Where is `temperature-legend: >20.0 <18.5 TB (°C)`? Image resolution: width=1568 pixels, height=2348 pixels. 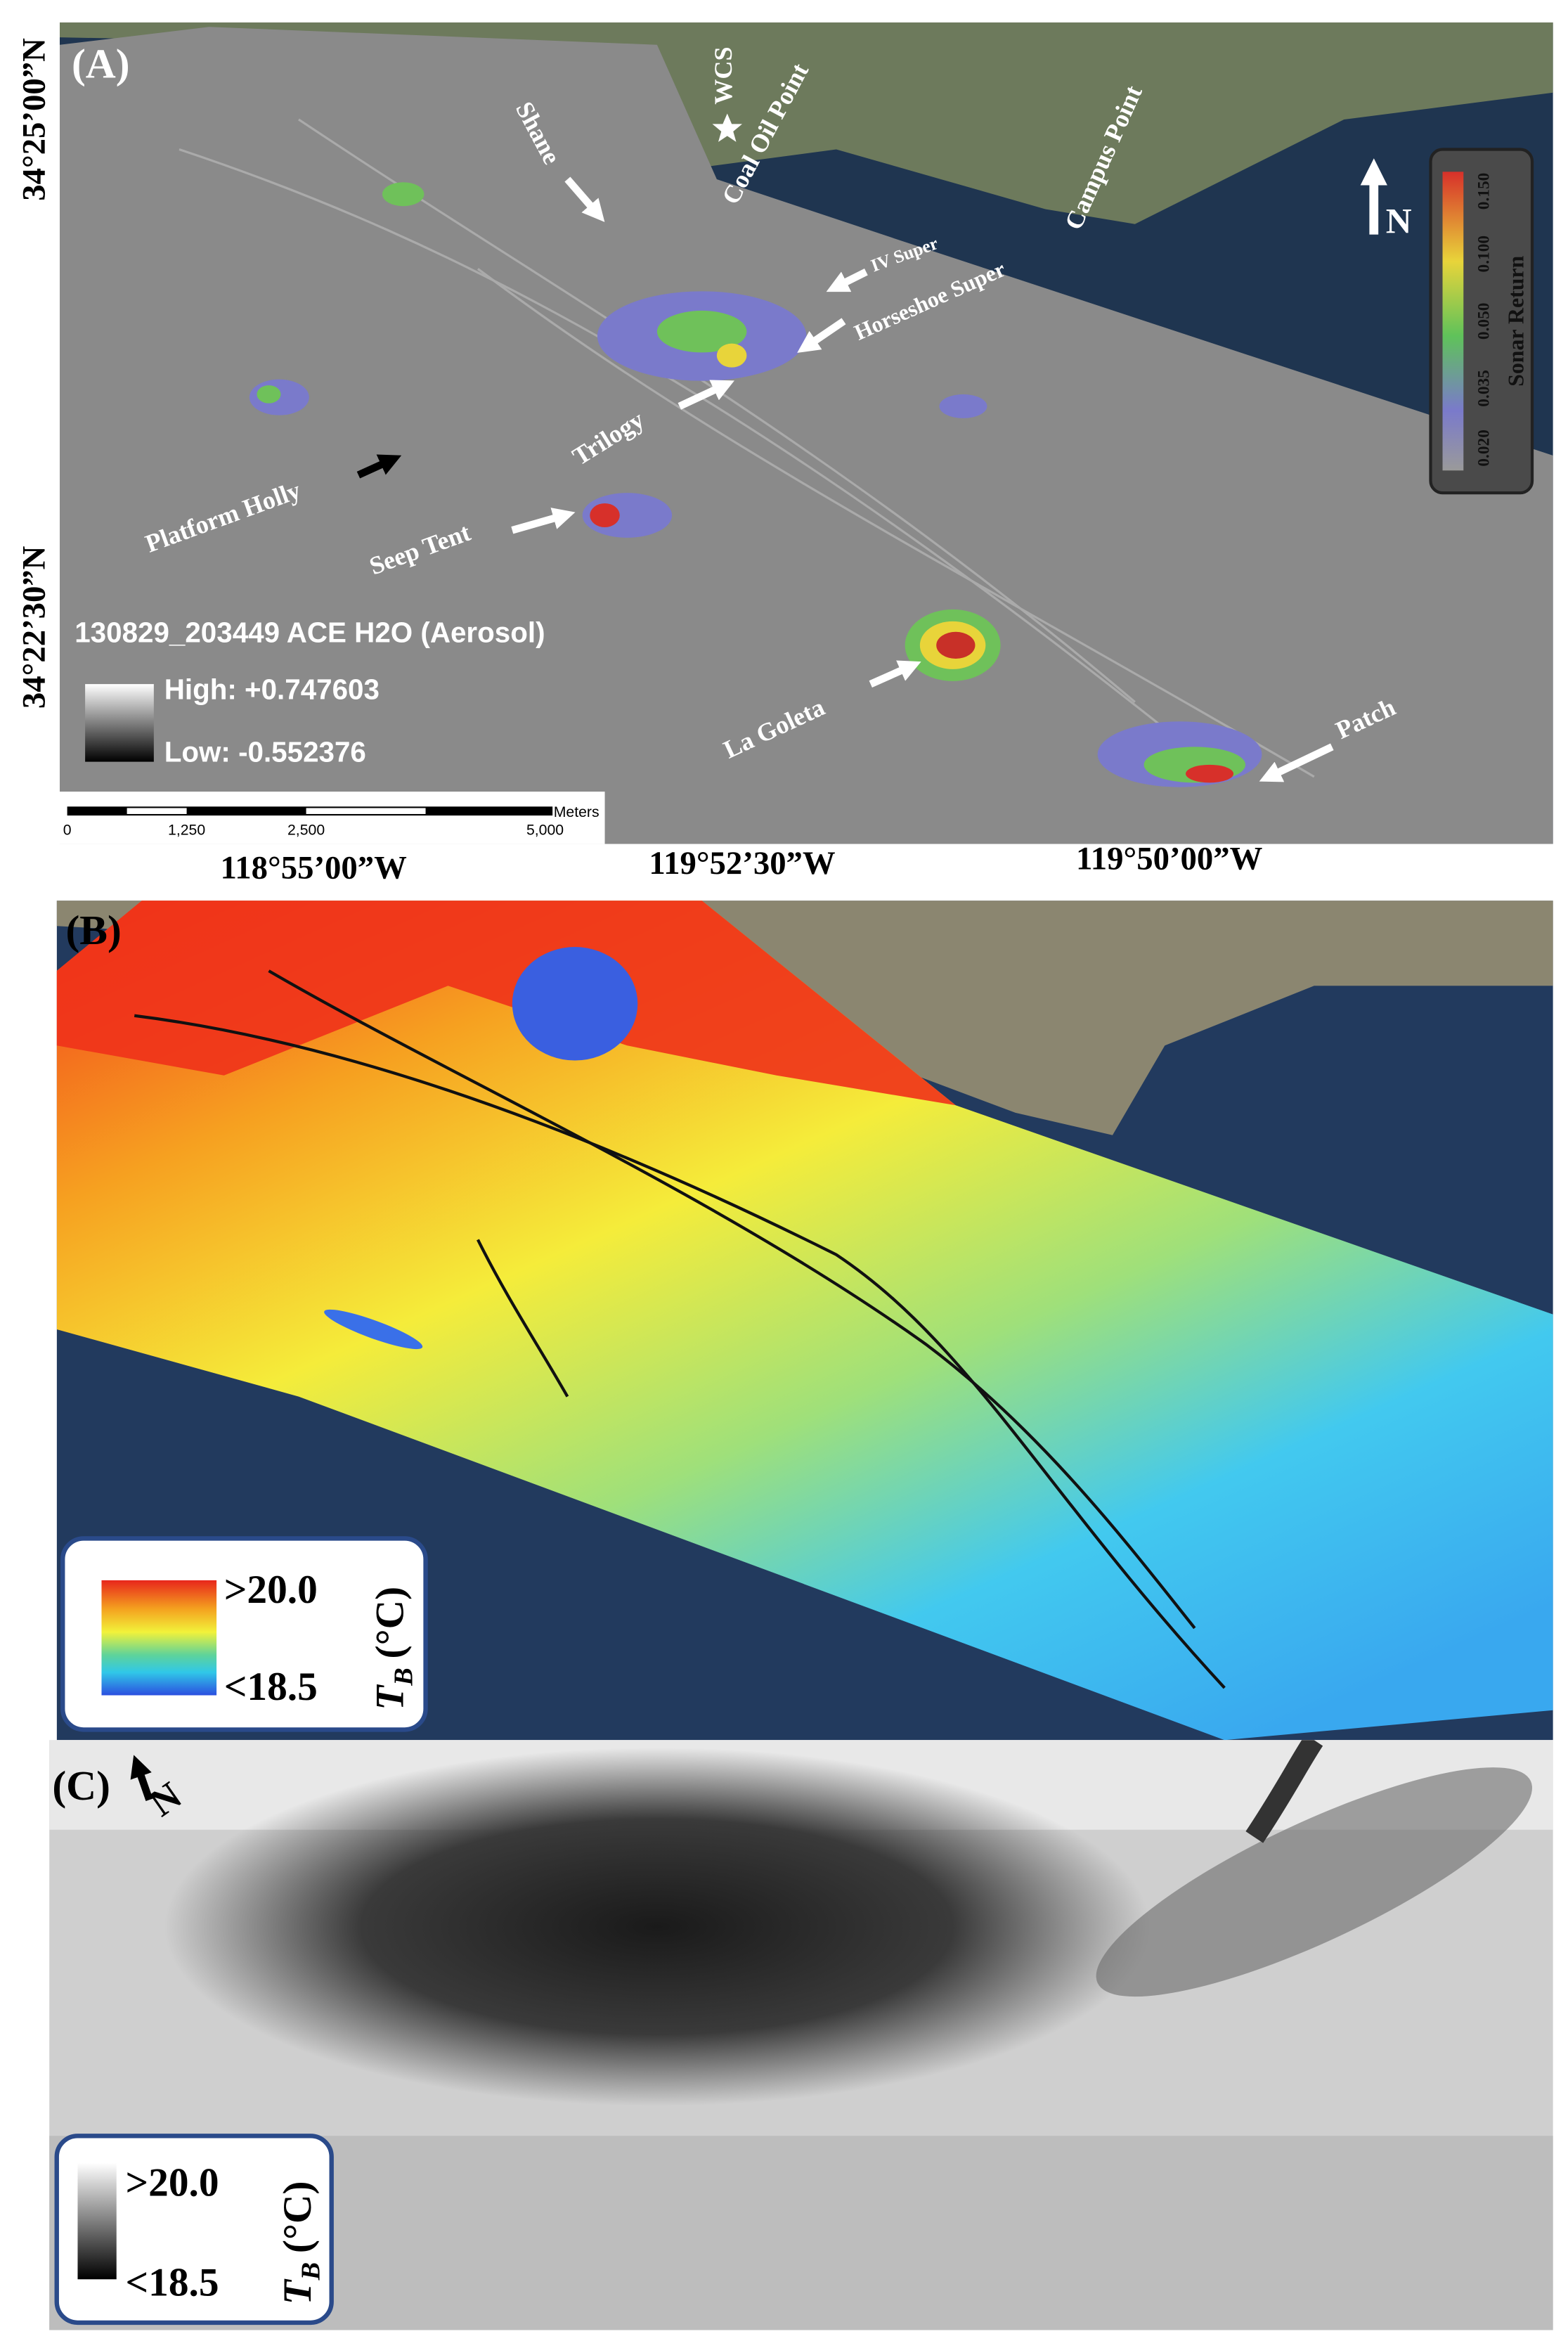
temperature-legend: >20.0 <18.5 TB (°C) is located at coordinates (244, 1634).